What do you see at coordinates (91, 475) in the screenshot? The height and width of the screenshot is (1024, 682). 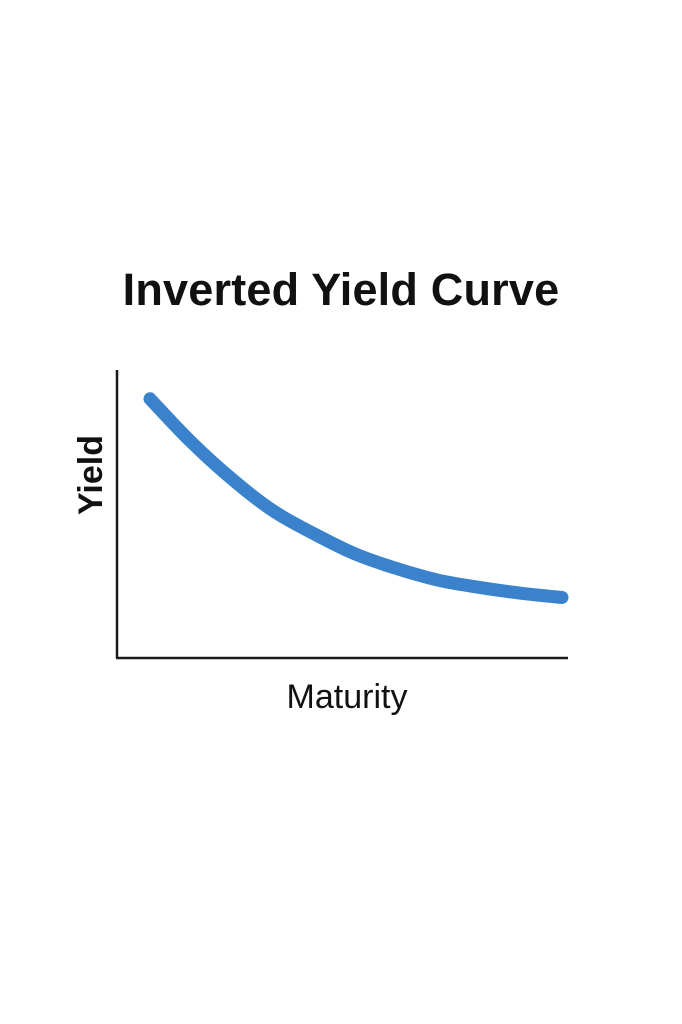 I see `y-axis-label: Yield` at bounding box center [91, 475].